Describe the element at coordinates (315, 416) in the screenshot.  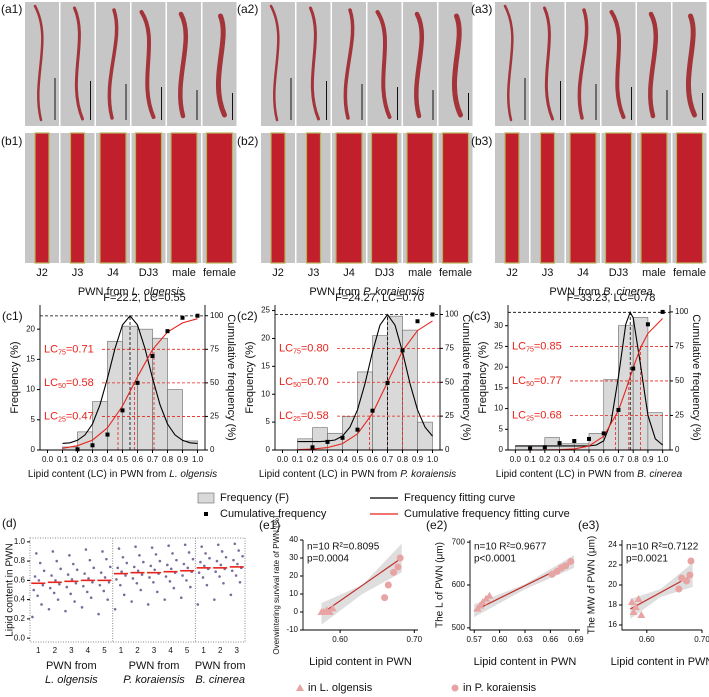
I see `lc-label-value: =0.58` at that location.